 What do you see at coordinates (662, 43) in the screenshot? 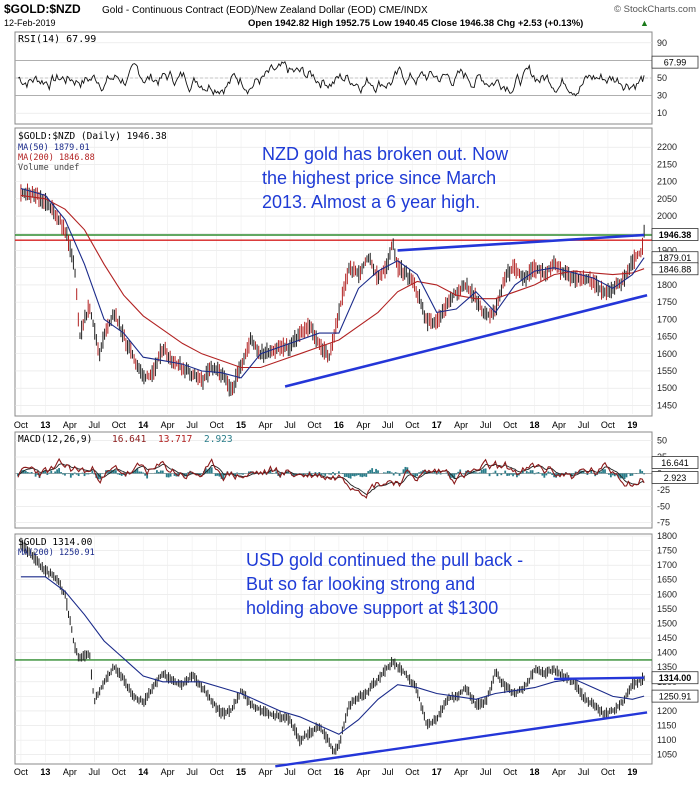
I see `rsi-ytick: 90` at bounding box center [662, 43].